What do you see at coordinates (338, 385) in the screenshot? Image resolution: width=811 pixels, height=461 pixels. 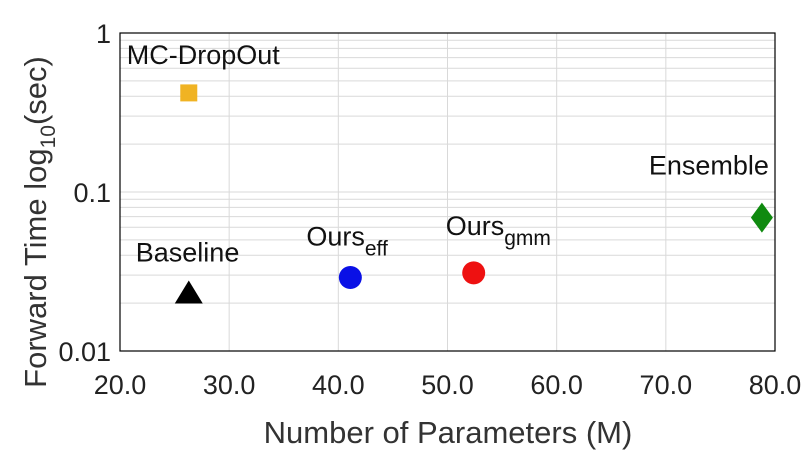 I see `x-tick-label: 40.0` at bounding box center [338, 385].